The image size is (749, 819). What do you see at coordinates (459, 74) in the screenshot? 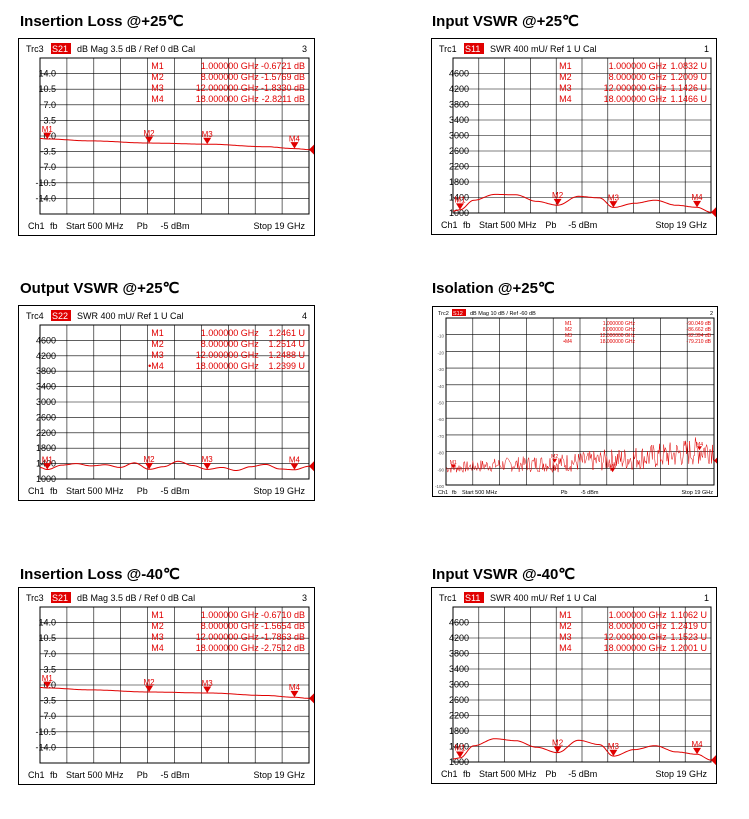
I see `y-tick-label: 4600` at bounding box center [459, 74].